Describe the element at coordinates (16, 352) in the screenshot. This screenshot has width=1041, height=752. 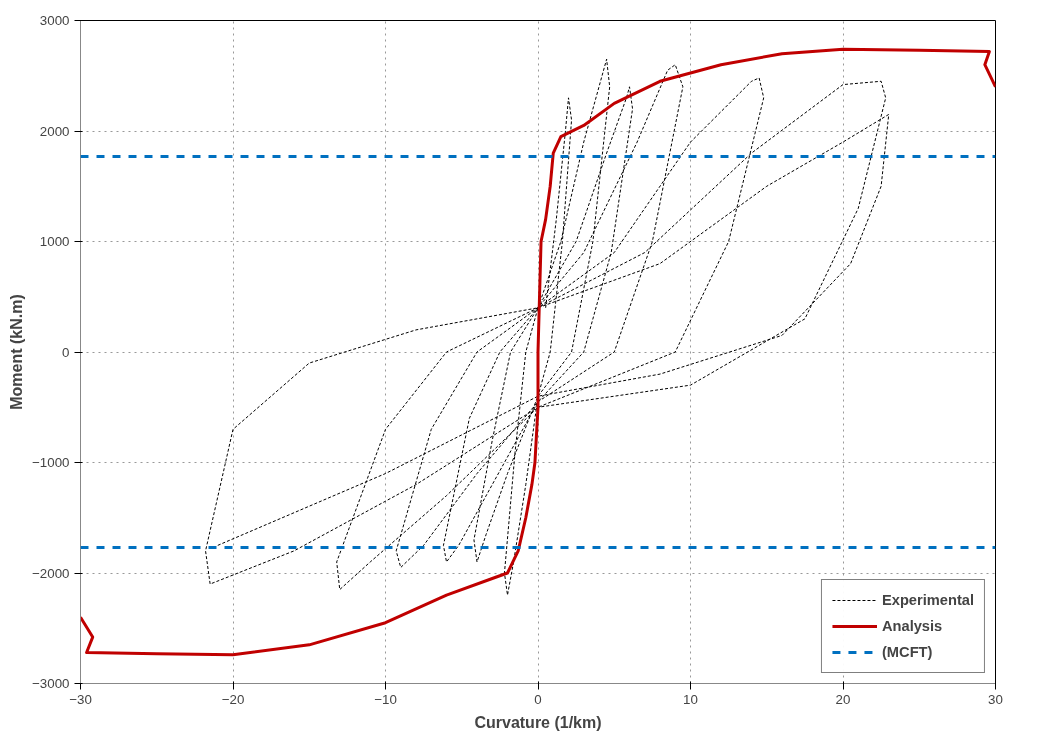
I see `y-axis-title: Moment (kN.m)` at that location.